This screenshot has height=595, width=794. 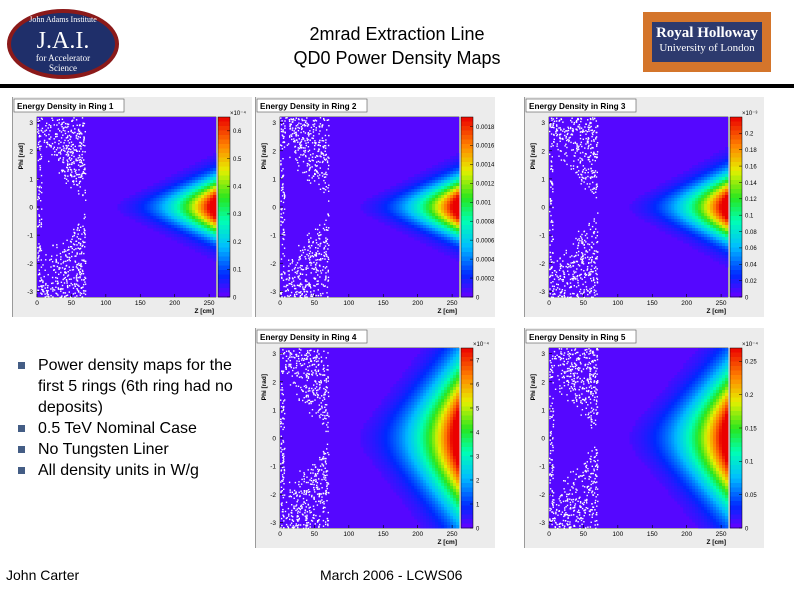 What do you see at coordinates (751, 249) in the screenshot?
I see `color-scale-tick-label: 0.06` at bounding box center [751, 249].